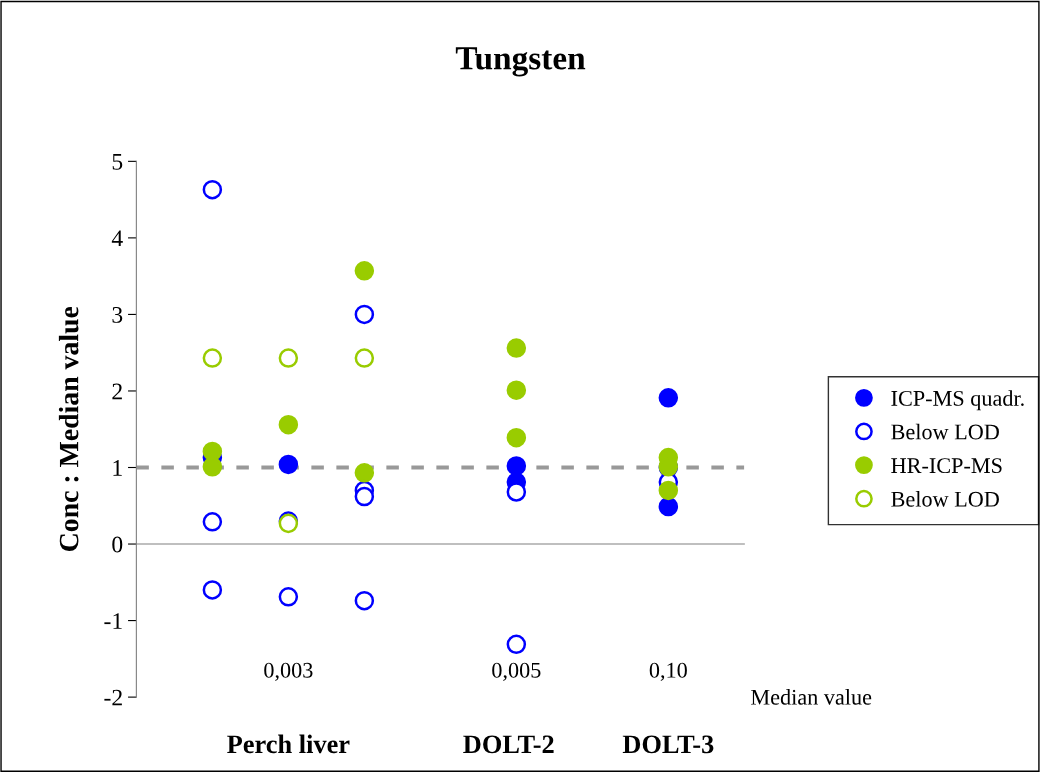  I want to click on y-tick-label: 4, so click(117, 238).